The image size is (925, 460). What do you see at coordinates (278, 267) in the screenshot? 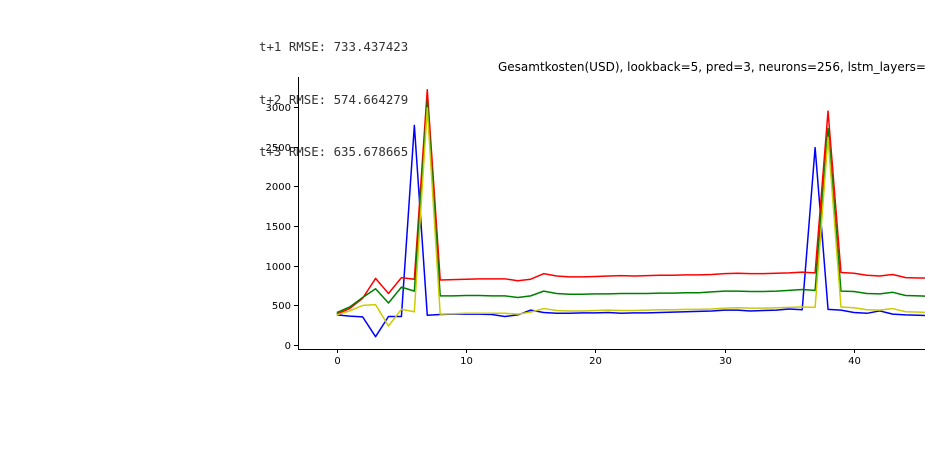
I see `y-tick-label: 1000` at bounding box center [278, 267].